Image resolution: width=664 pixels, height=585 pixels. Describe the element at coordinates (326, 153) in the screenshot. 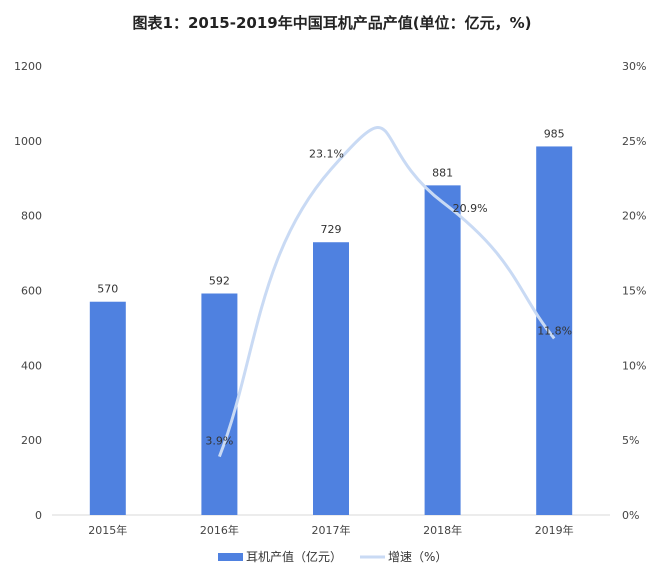

I see `line-label: 23.1%` at that location.